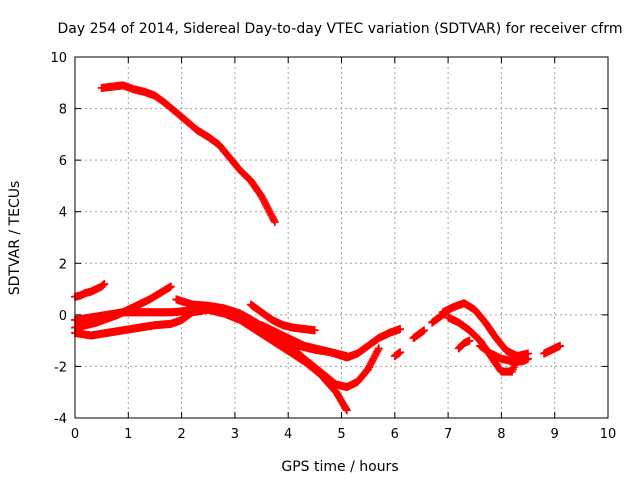 The image size is (640, 485). I want to click on x-tick-label: 7, so click(448, 434).